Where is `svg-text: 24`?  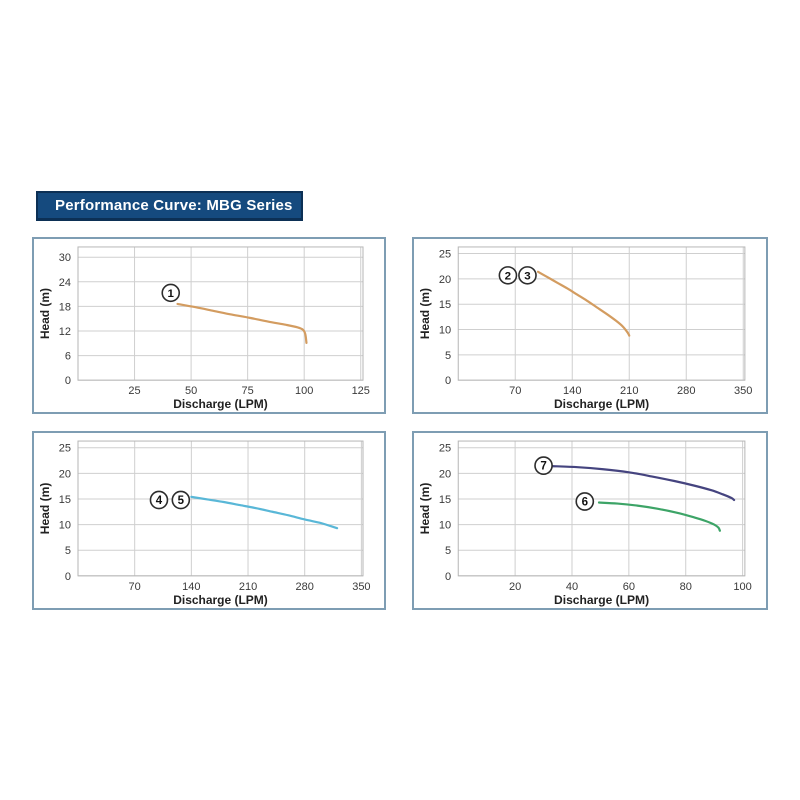 svg-text: 24 is located at coordinates (65, 283).